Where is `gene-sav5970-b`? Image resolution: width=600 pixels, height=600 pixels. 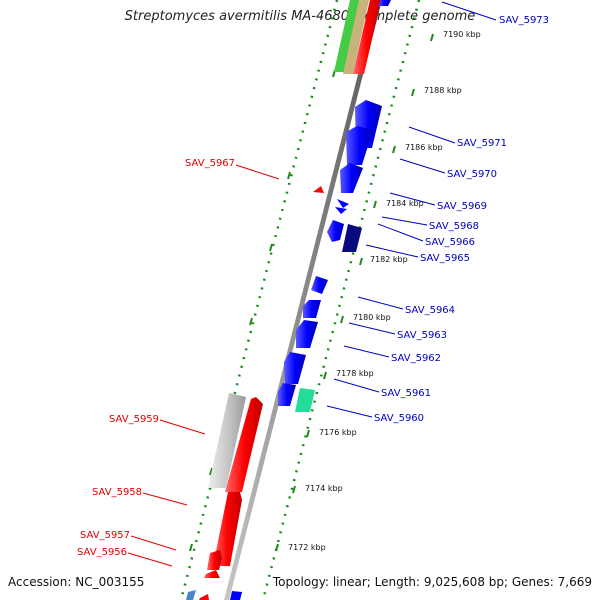 gene-sav5970-b is located at coordinates (351, 178).